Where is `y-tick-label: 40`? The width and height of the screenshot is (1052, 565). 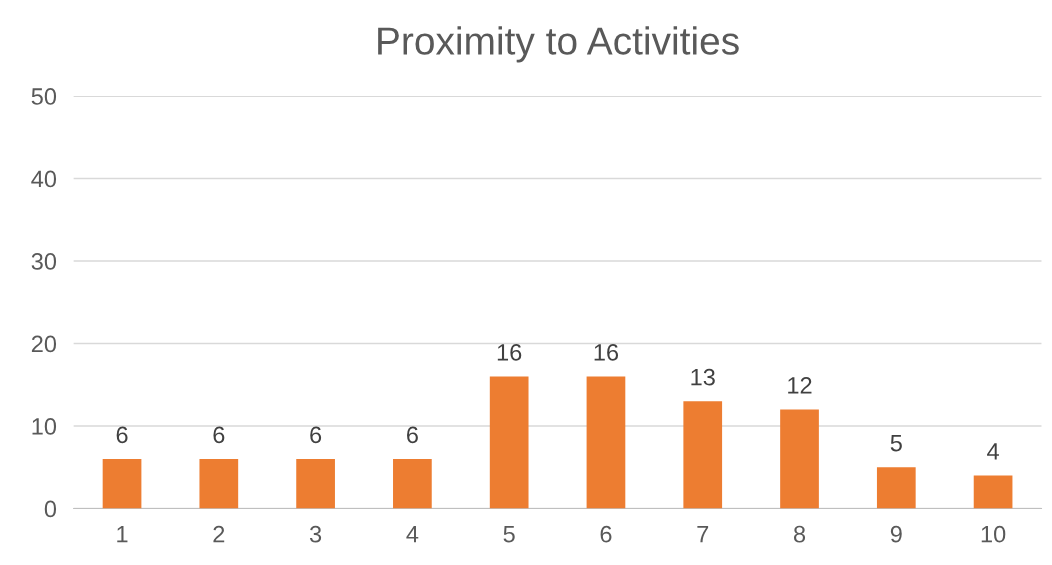
y-tick-label: 40 is located at coordinates (44, 179).